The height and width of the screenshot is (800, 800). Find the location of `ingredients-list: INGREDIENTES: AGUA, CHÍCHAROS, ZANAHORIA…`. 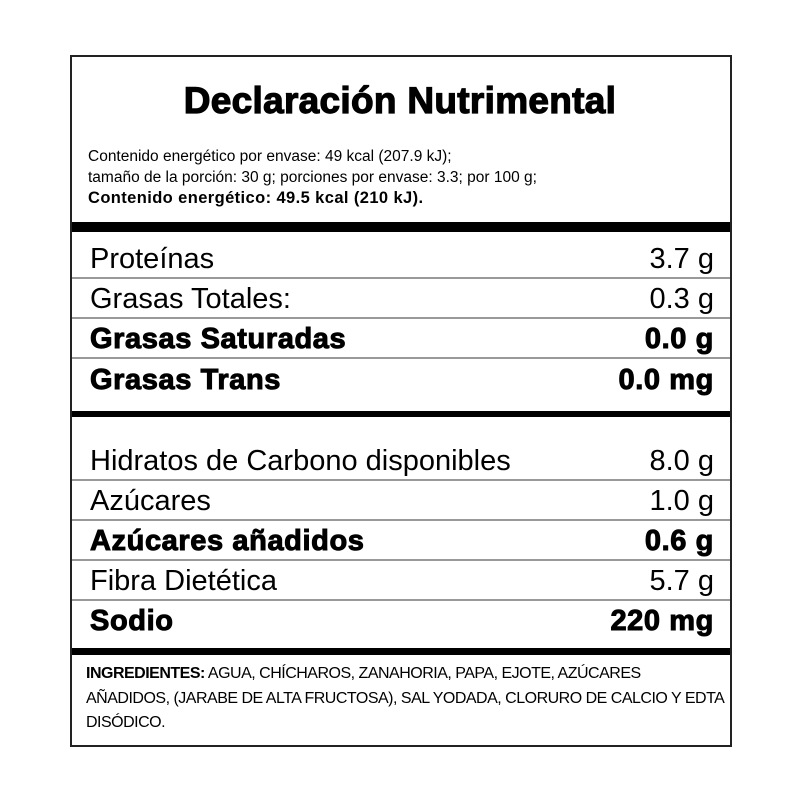

ingredients-list: INGREDIENTES: AGUA, CHÍCHAROS, ZANAHORIA… is located at coordinates (406, 699).